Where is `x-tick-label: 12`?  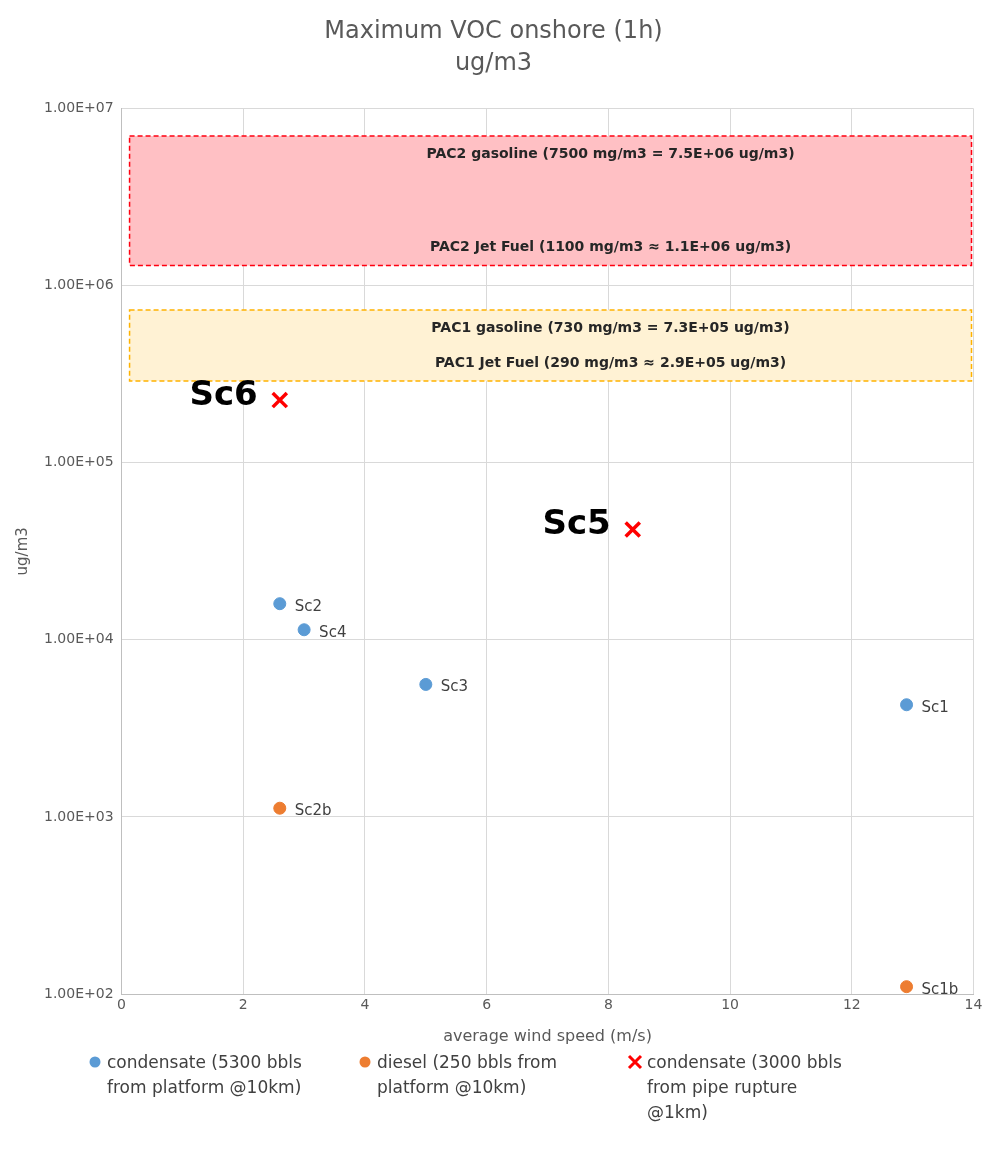
x-tick-label: 12 is located at coordinates (851, 1004).